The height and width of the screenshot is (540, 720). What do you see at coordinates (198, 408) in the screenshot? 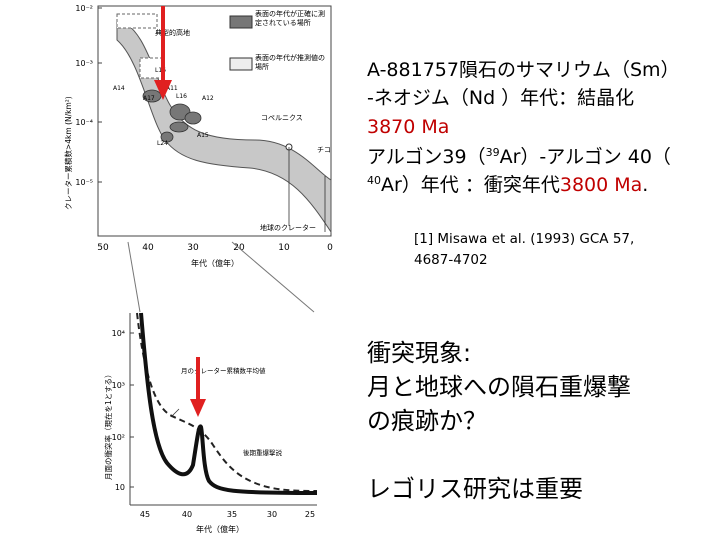
I see `red-arrow-bottom-head` at bounding box center [198, 408].